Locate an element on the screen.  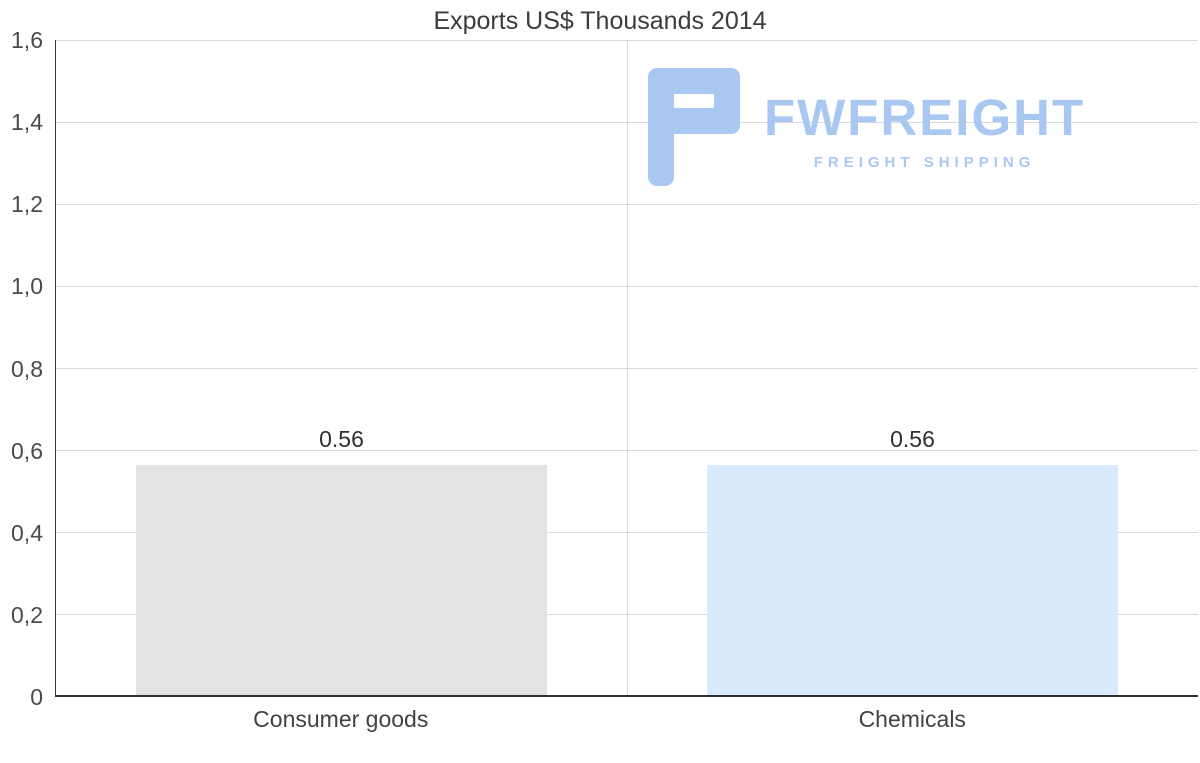
logo-shape is located at coordinates (694, 127).